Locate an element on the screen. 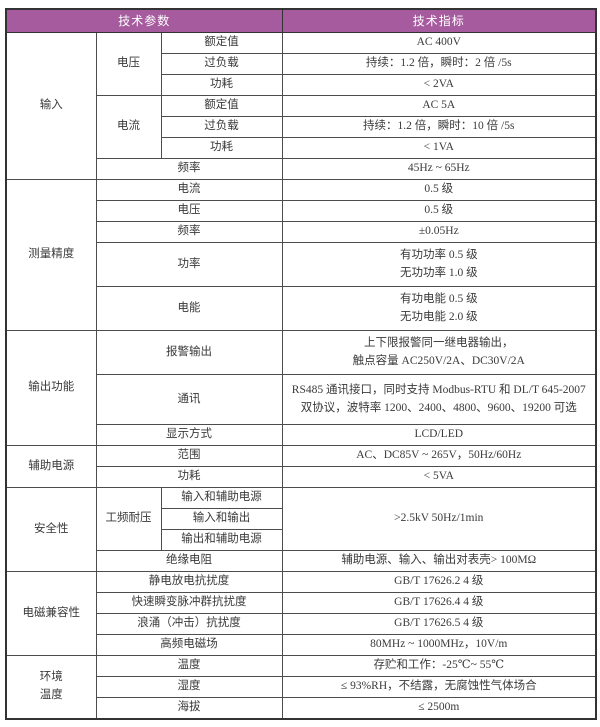 The height and width of the screenshot is (727, 600). table-row: 高频电磁场 80MHz ~ 1000MHz，10V/m is located at coordinates (301, 645).